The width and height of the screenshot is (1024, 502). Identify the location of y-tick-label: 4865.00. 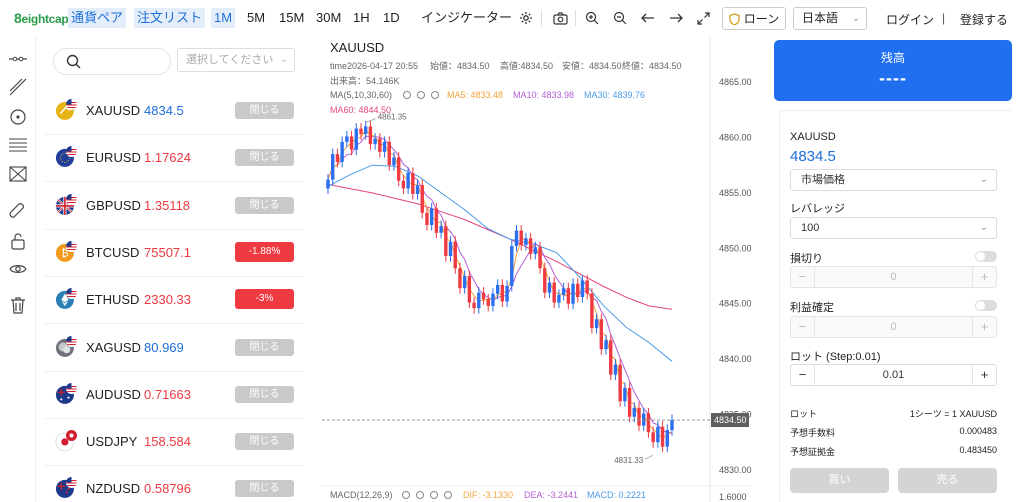
(735, 82).